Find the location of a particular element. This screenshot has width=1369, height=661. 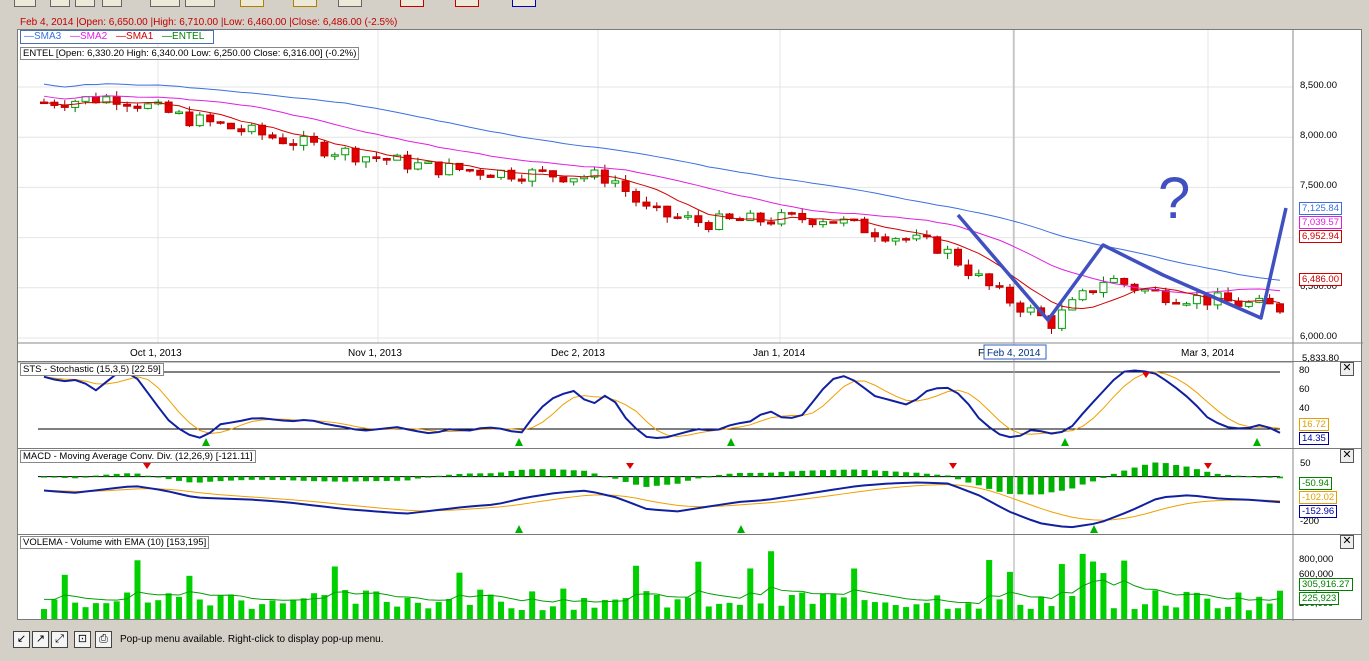

x-axis-label: F is located at coordinates (981, 353).